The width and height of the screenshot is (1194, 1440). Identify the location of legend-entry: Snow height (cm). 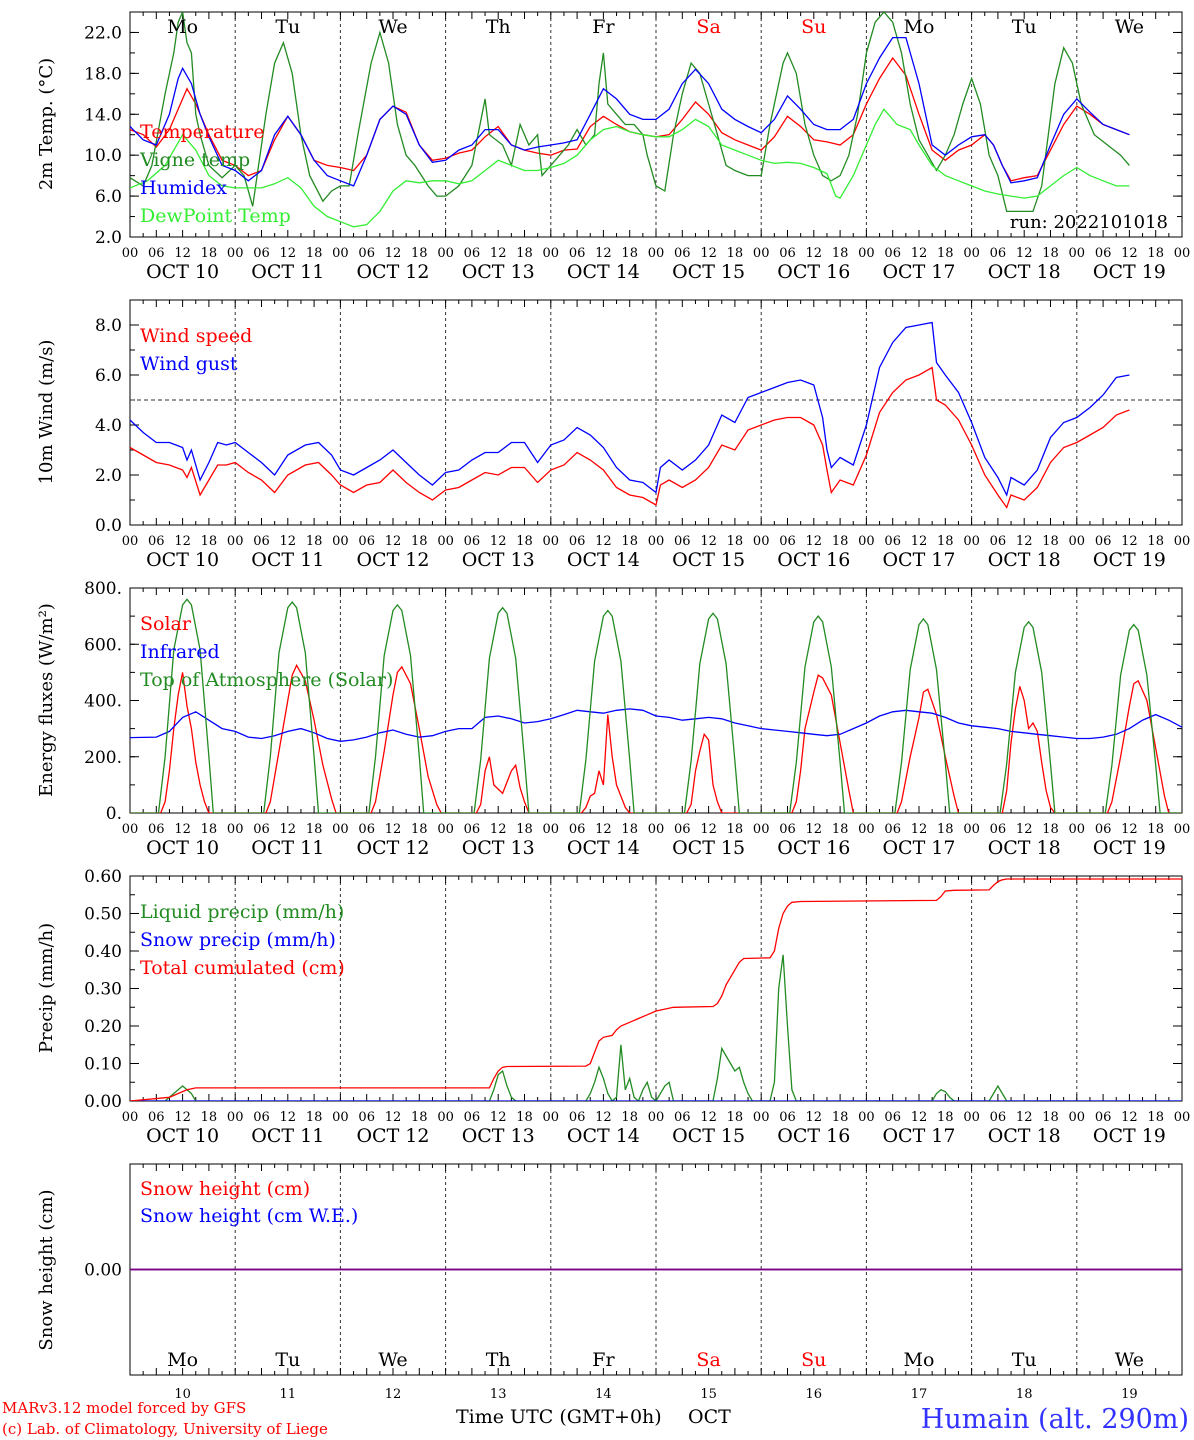
(225, 1189).